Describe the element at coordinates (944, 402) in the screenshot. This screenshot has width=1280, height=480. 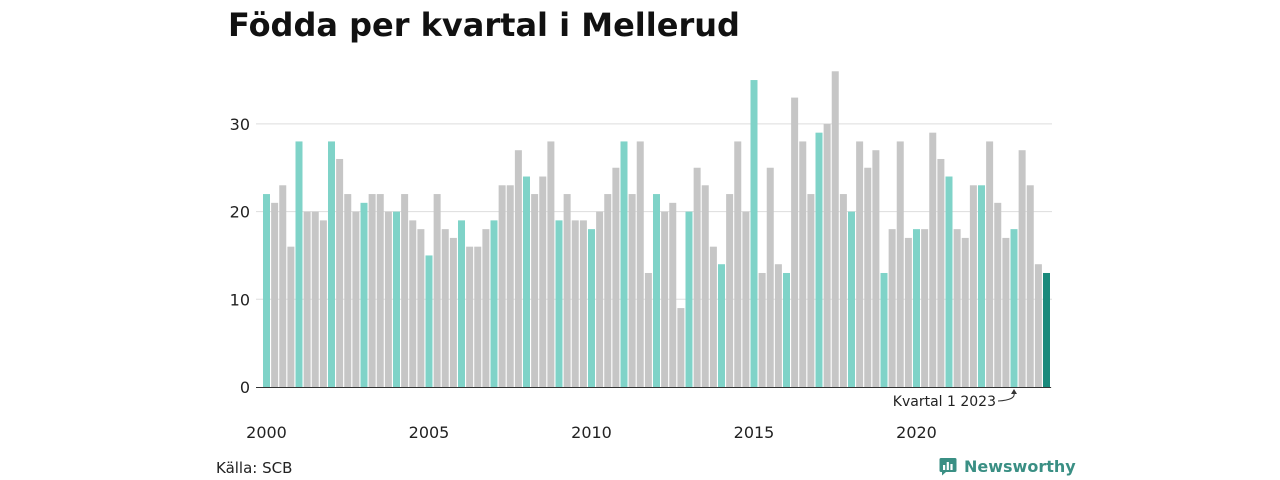
I see `annotation-label: Kvartal 1 2023` at that location.